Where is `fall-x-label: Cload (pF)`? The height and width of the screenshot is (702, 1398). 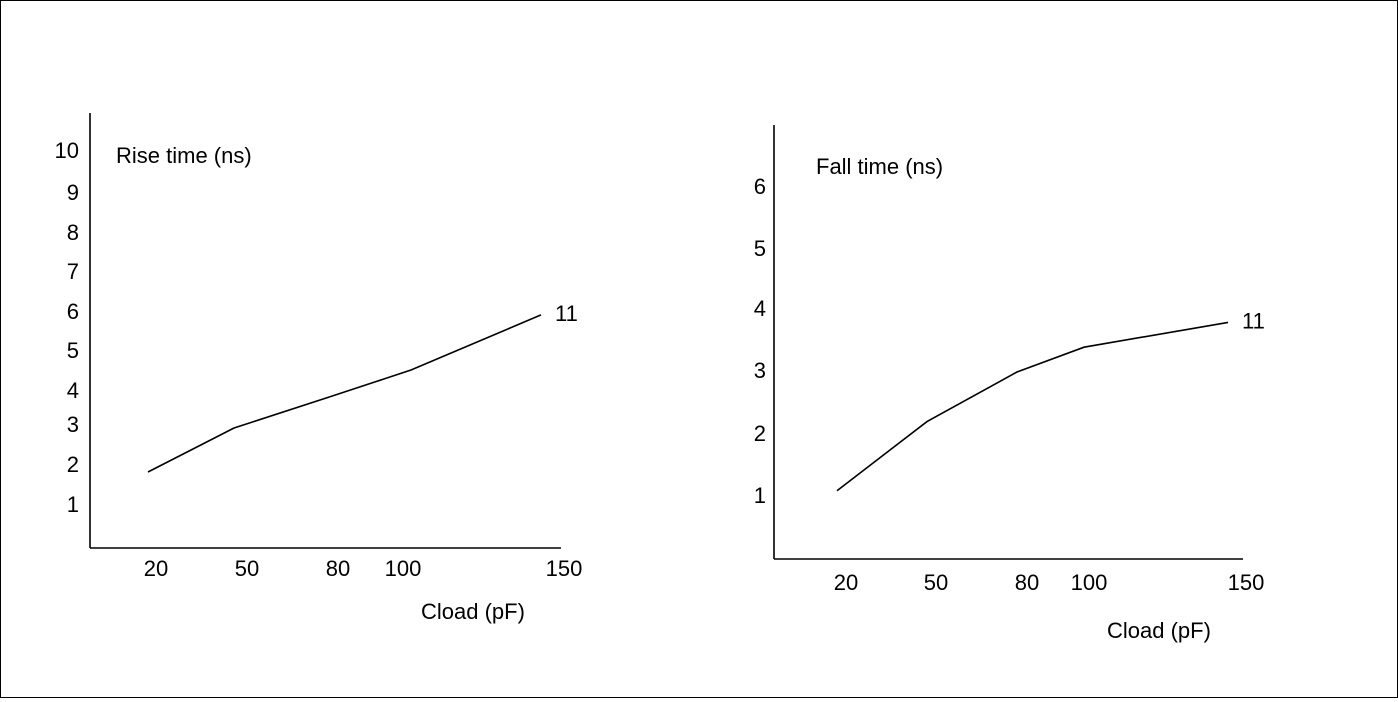 fall-x-label: Cload (pF) is located at coordinates (1159, 630).